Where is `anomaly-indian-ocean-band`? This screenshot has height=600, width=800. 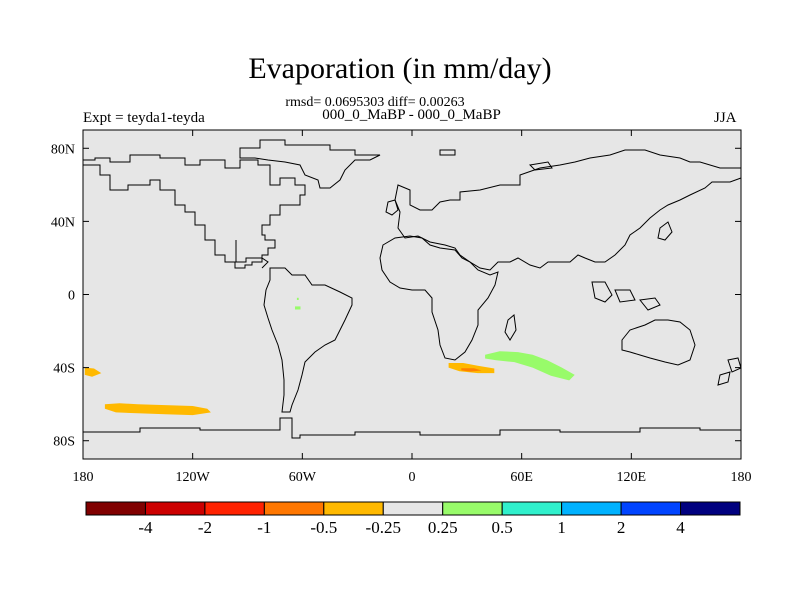 anomaly-indian-ocean-band is located at coordinates (530, 366).